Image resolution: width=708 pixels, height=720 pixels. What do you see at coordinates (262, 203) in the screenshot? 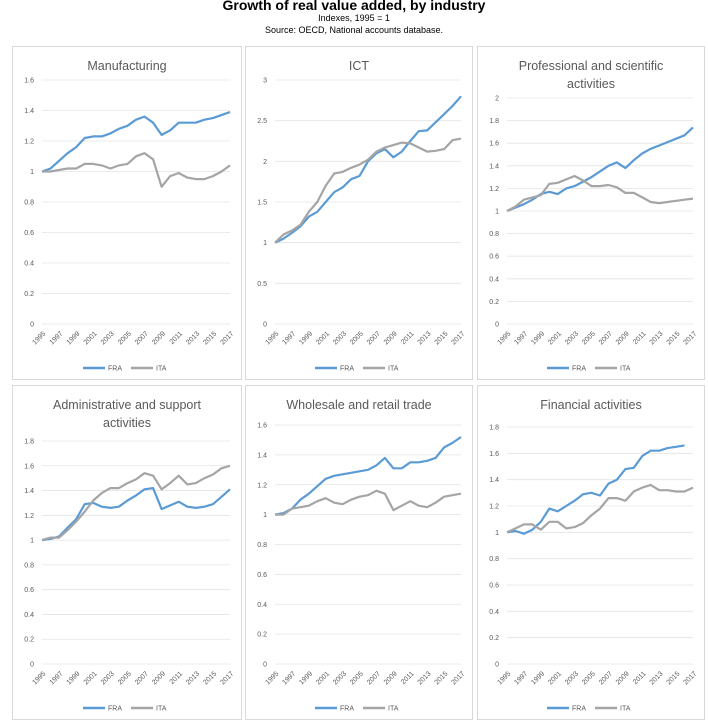
I see `y-tick-label: 1.5` at bounding box center [262, 203].